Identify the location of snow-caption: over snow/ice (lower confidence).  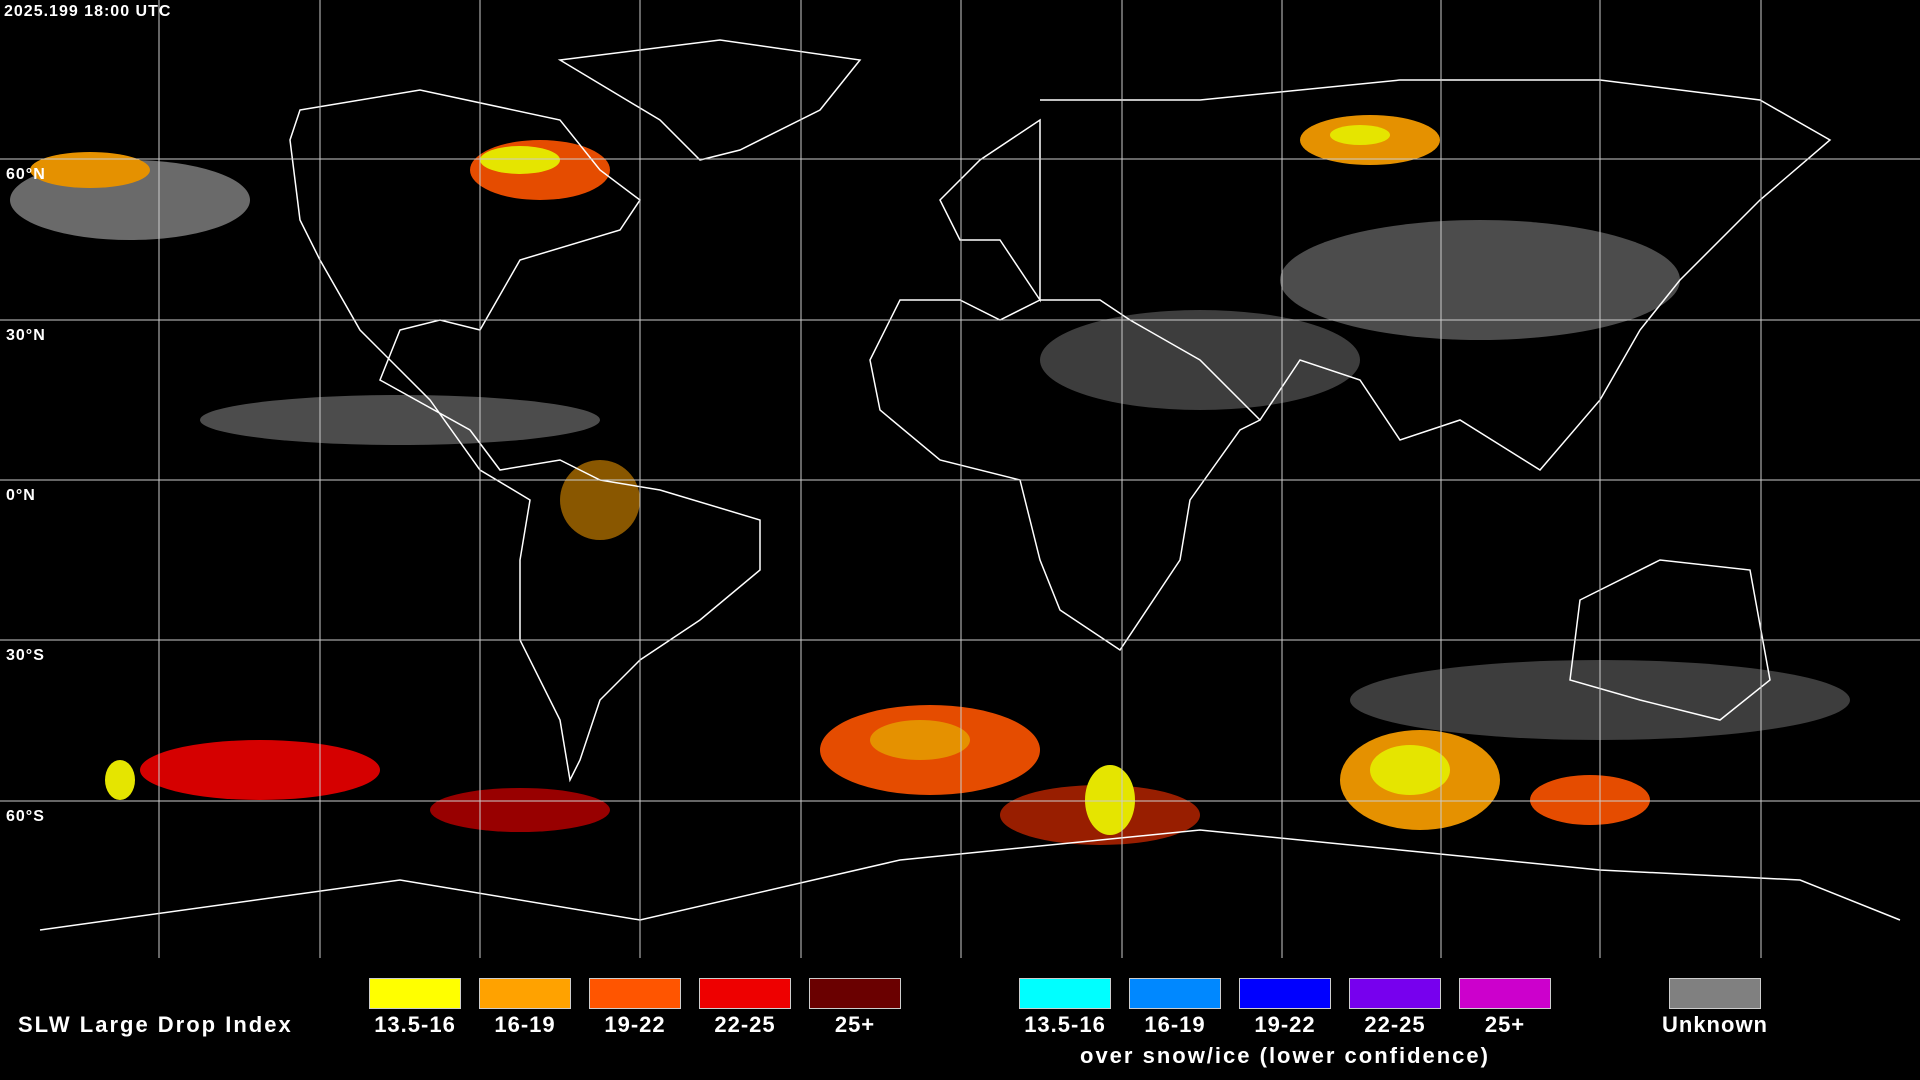
(1285, 1055).